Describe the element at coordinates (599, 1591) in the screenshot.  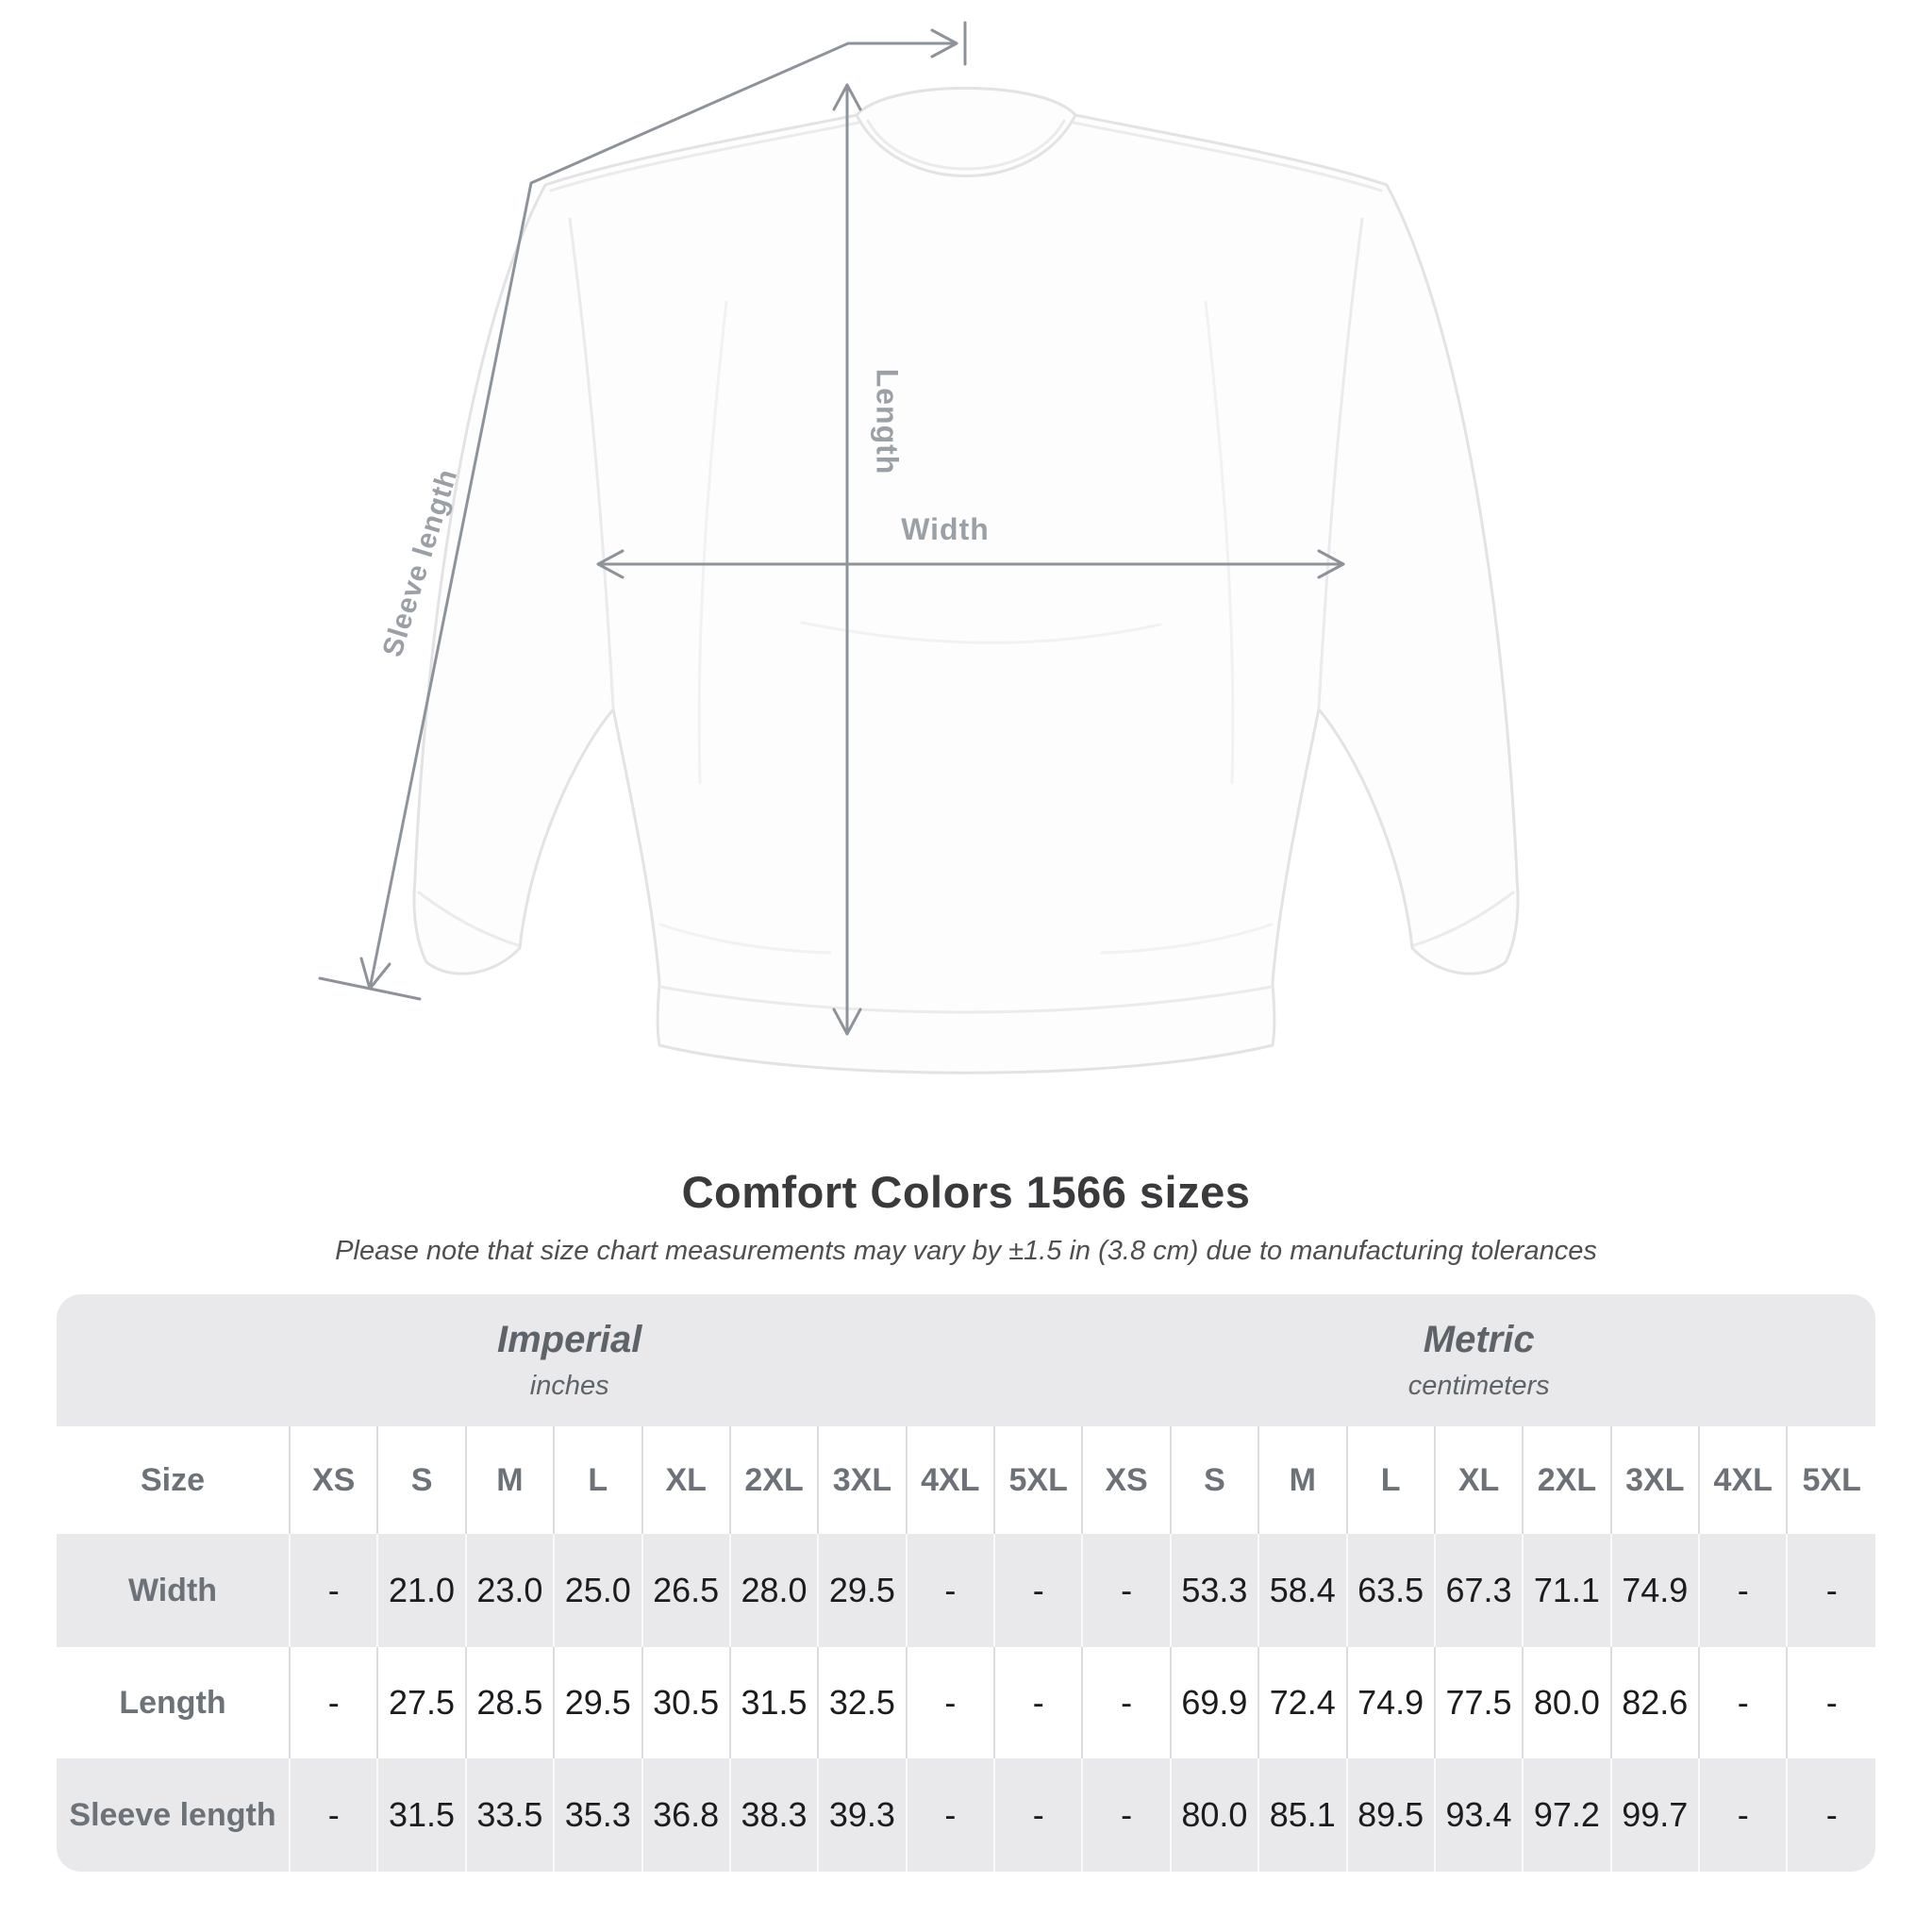
I see `value-cell: 25.0` at that location.